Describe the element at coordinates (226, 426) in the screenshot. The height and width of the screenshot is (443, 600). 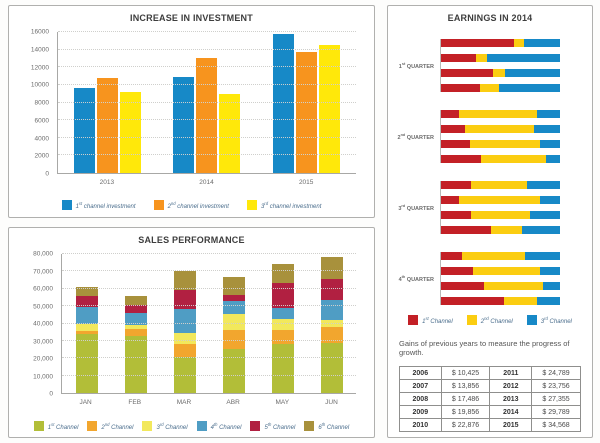
I see `legend-label: 4th Channel` at that location.